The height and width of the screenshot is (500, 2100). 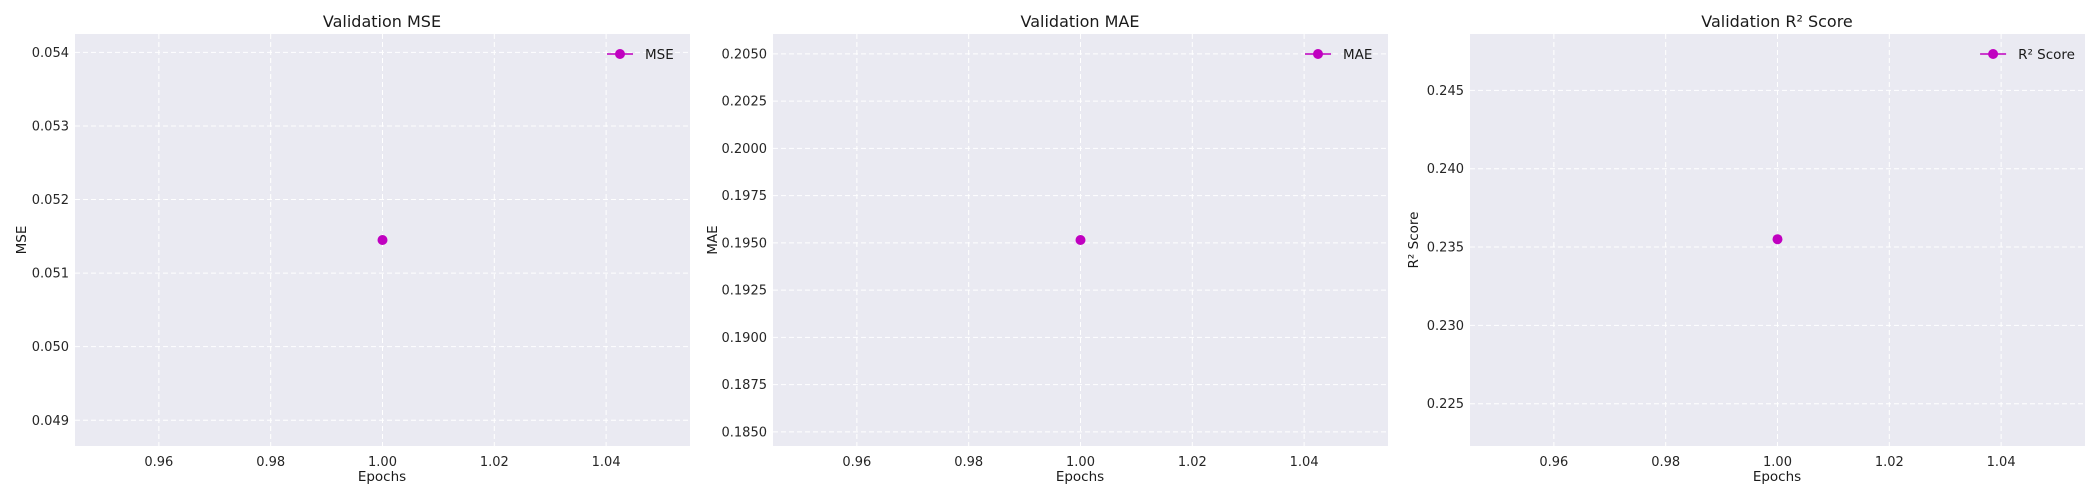 What do you see at coordinates (745, 149) in the screenshot?
I see `y-tick-label: 0.2000` at bounding box center [745, 149].